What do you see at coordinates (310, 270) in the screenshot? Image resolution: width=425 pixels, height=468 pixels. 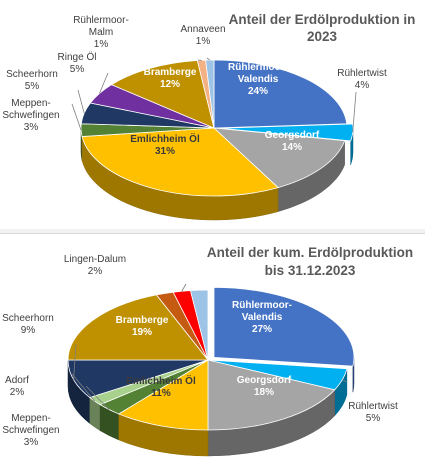 I see `chart-title-line: bis 31.12.2023` at bounding box center [310, 270].